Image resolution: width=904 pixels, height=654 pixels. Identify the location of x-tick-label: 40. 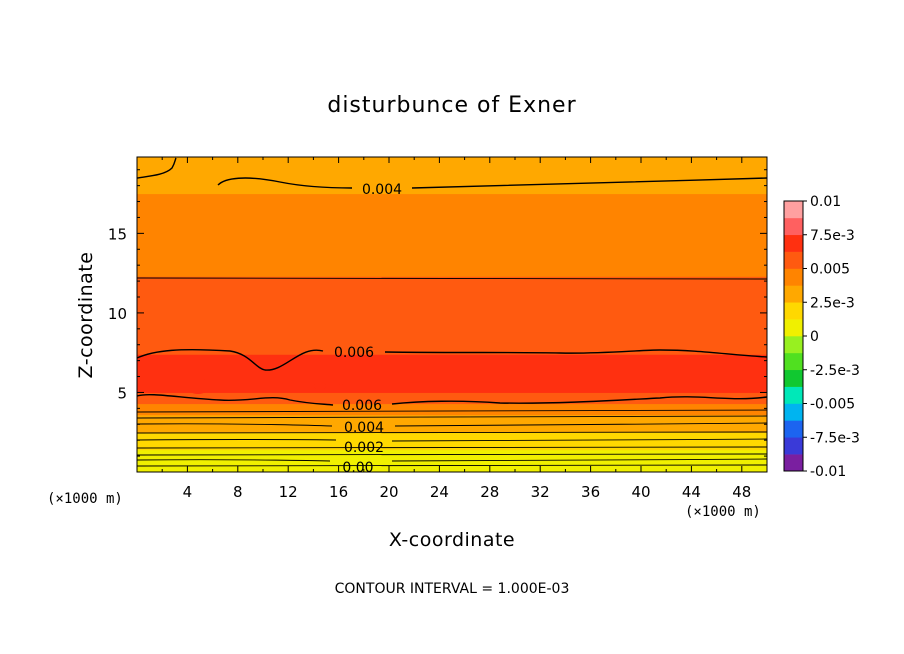
(640, 492).